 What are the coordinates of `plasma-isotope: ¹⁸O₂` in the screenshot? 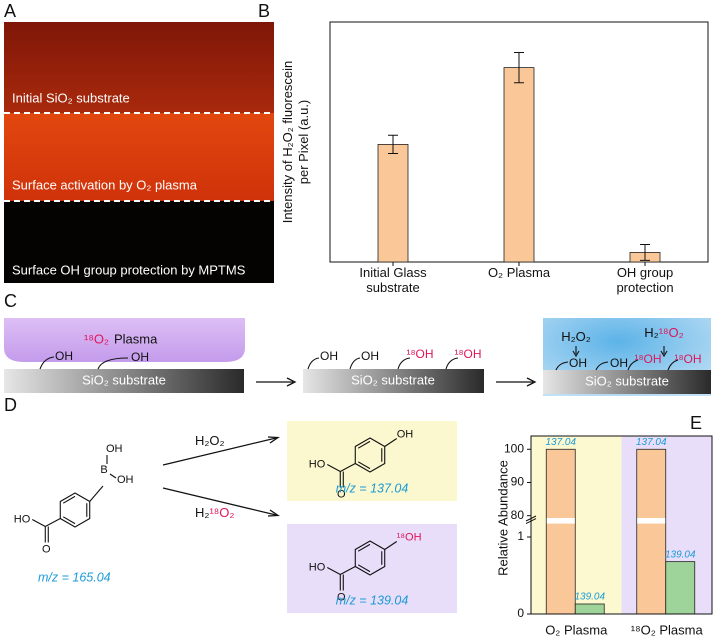 It's located at (96, 338).